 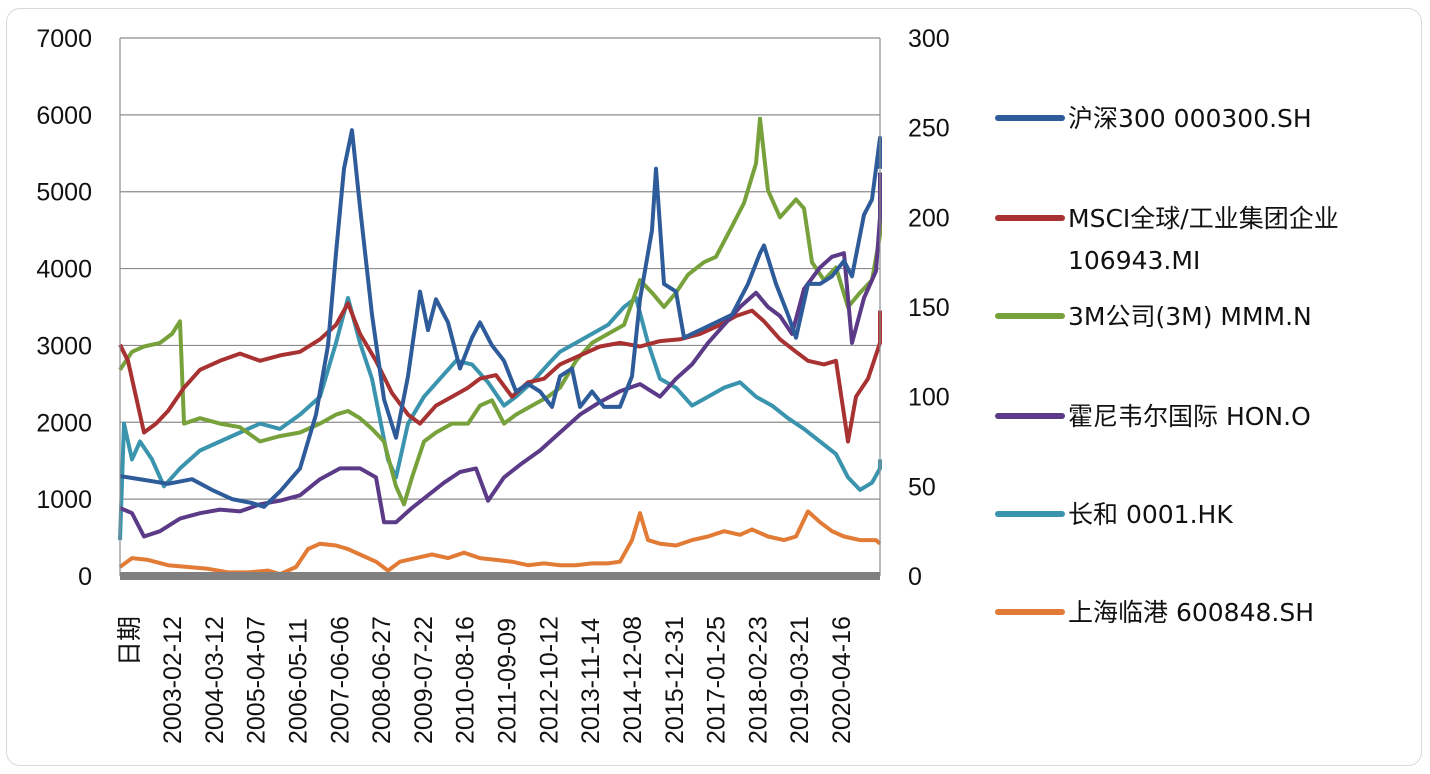 I want to click on legend-label: 沪深300 000300.SH, so click(x=1190, y=118).